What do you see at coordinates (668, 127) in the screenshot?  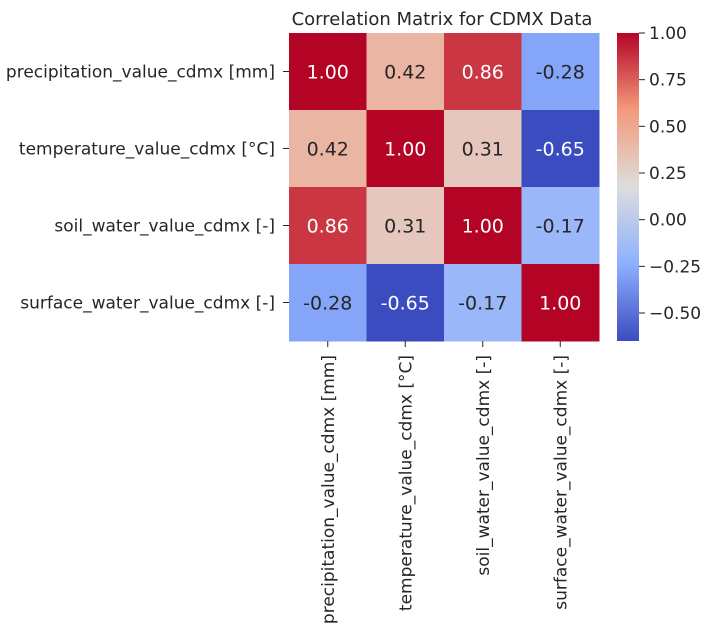 I see `colorbar-tick-label: 0.50` at bounding box center [668, 127].